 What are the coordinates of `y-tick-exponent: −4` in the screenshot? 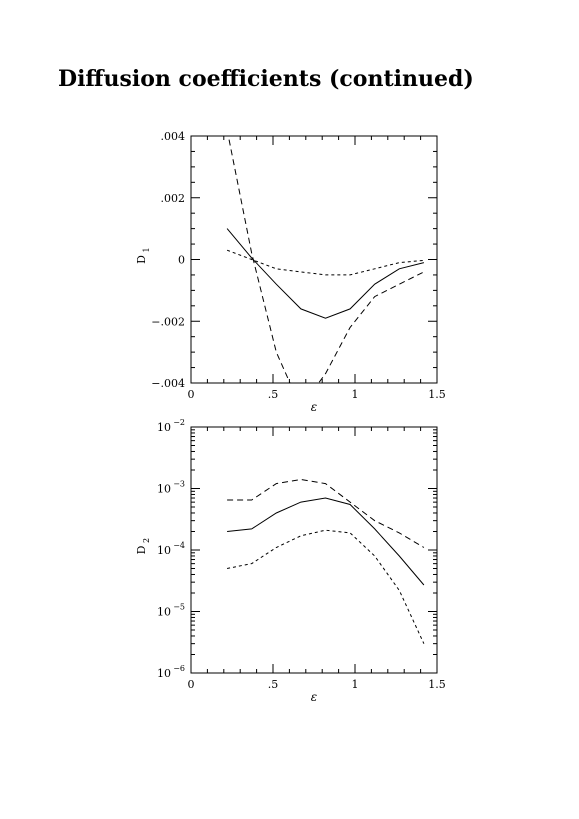 It's located at (179, 545).